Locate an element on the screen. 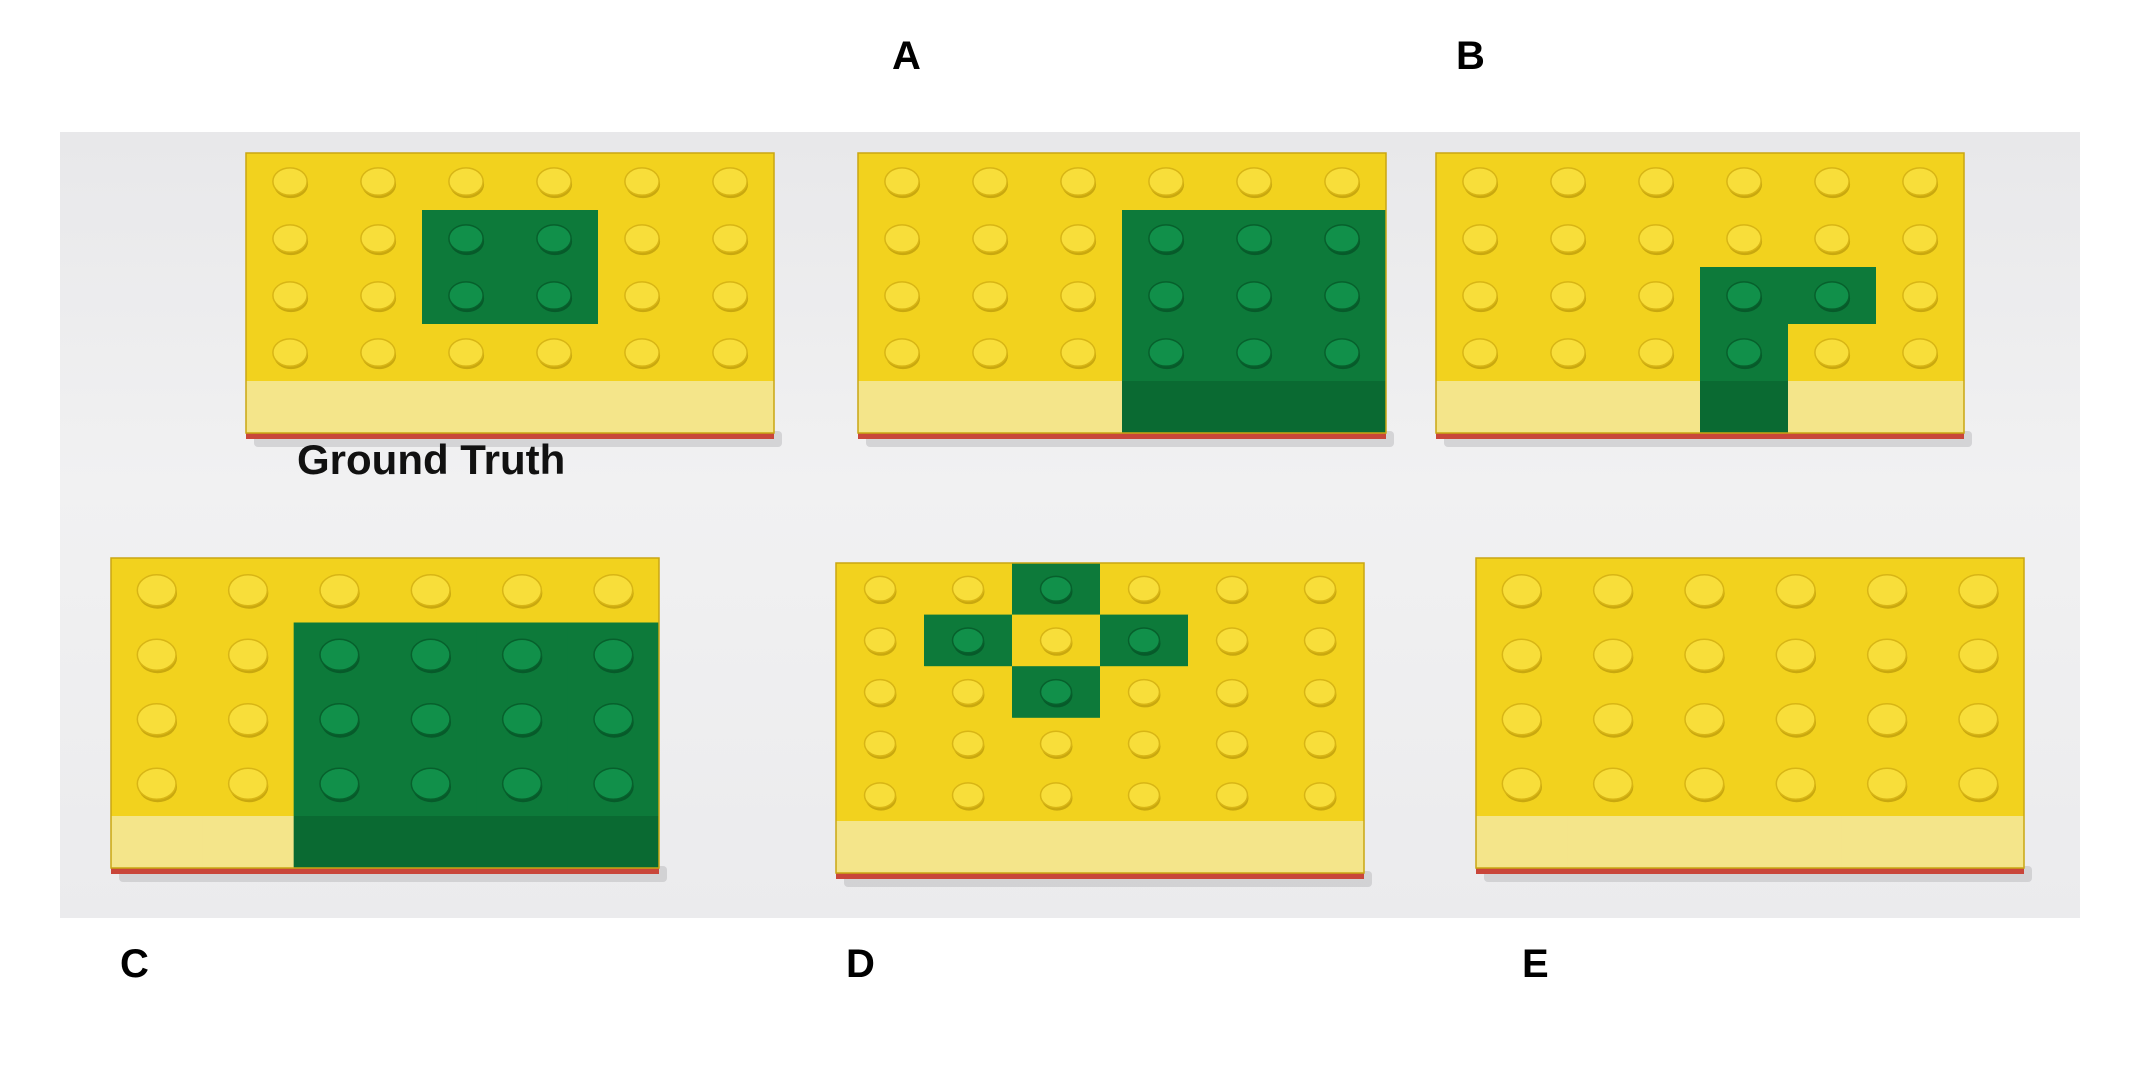  board-d is located at coordinates (1100, 722).